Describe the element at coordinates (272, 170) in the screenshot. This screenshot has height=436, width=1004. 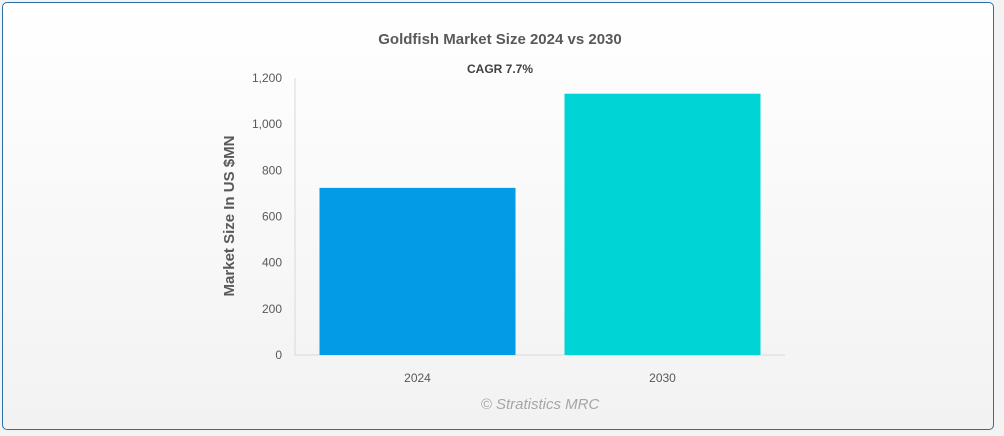
I see `y-tick-label: 800` at that location.